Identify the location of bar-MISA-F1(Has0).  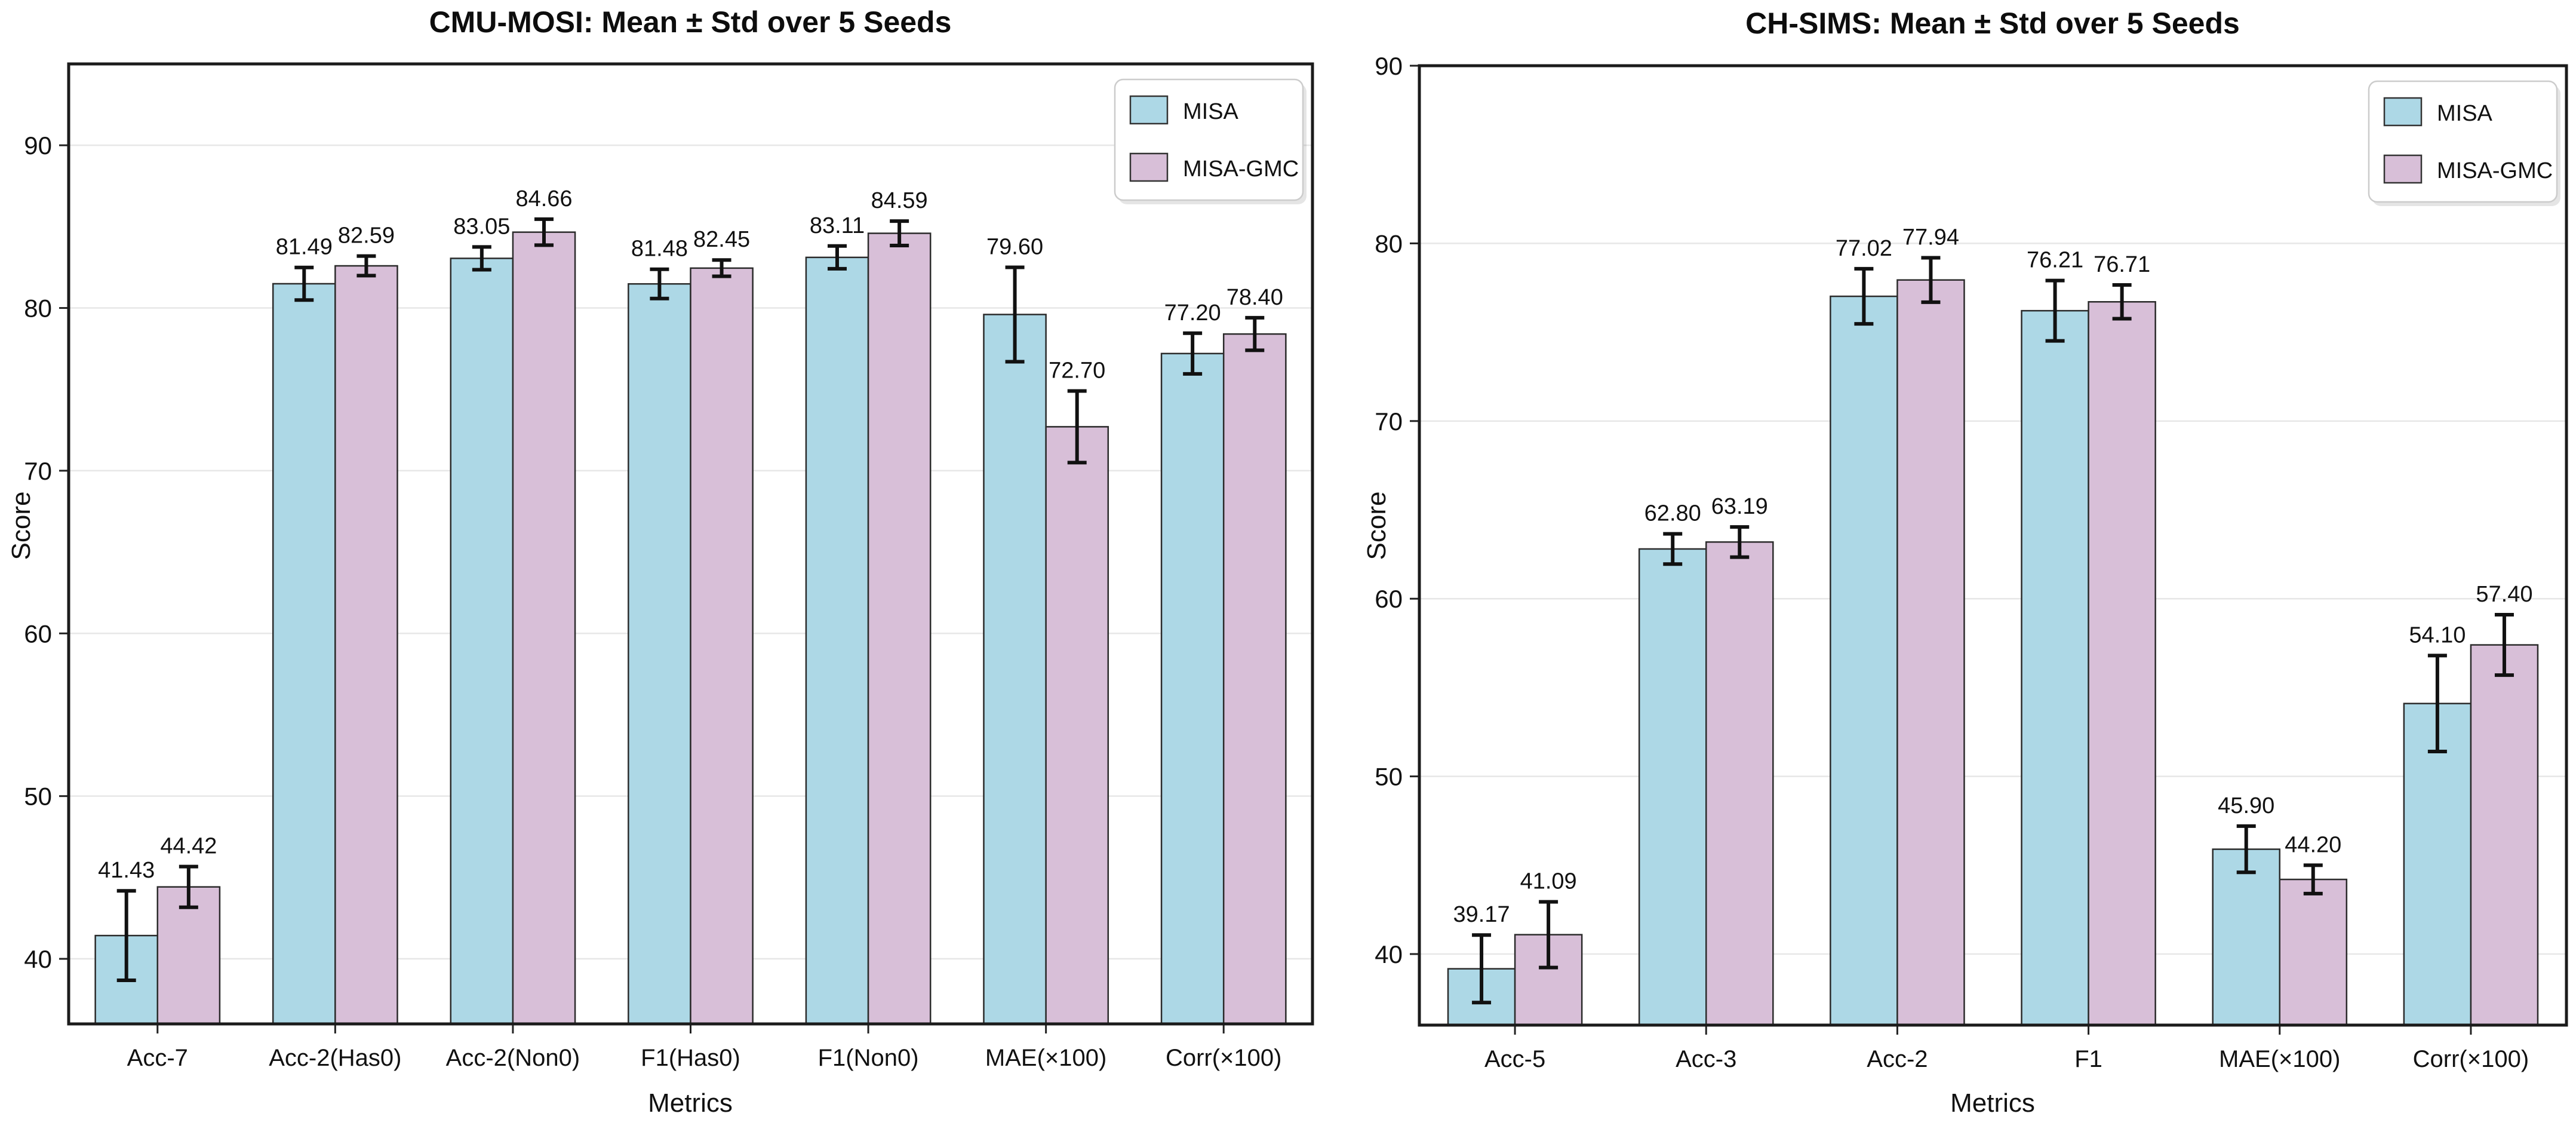
(659, 654).